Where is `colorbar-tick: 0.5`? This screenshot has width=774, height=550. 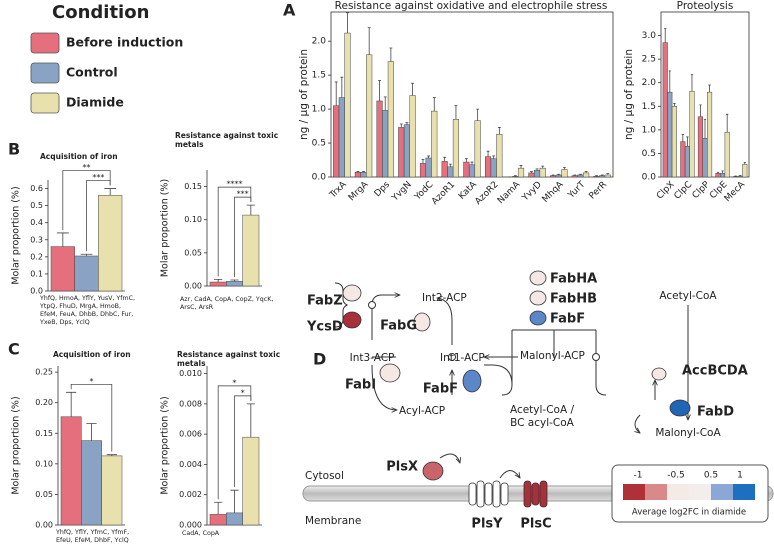 colorbar-tick: 0.5 is located at coordinates (711, 476).